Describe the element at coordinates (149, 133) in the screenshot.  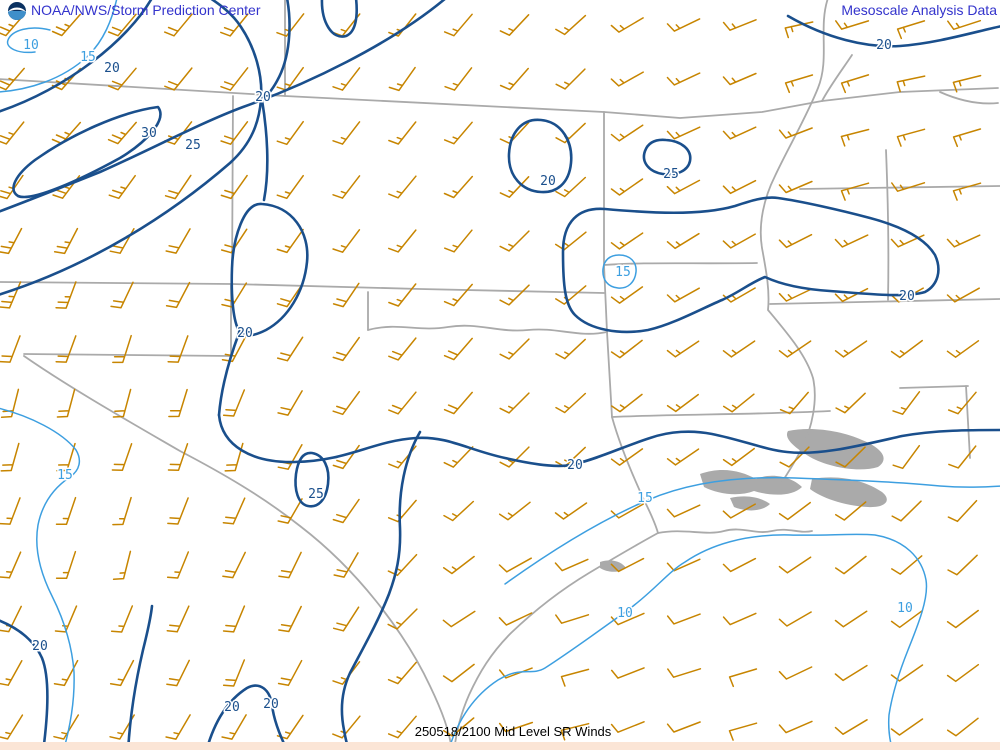
I see `contour-label-30: 30` at that location.